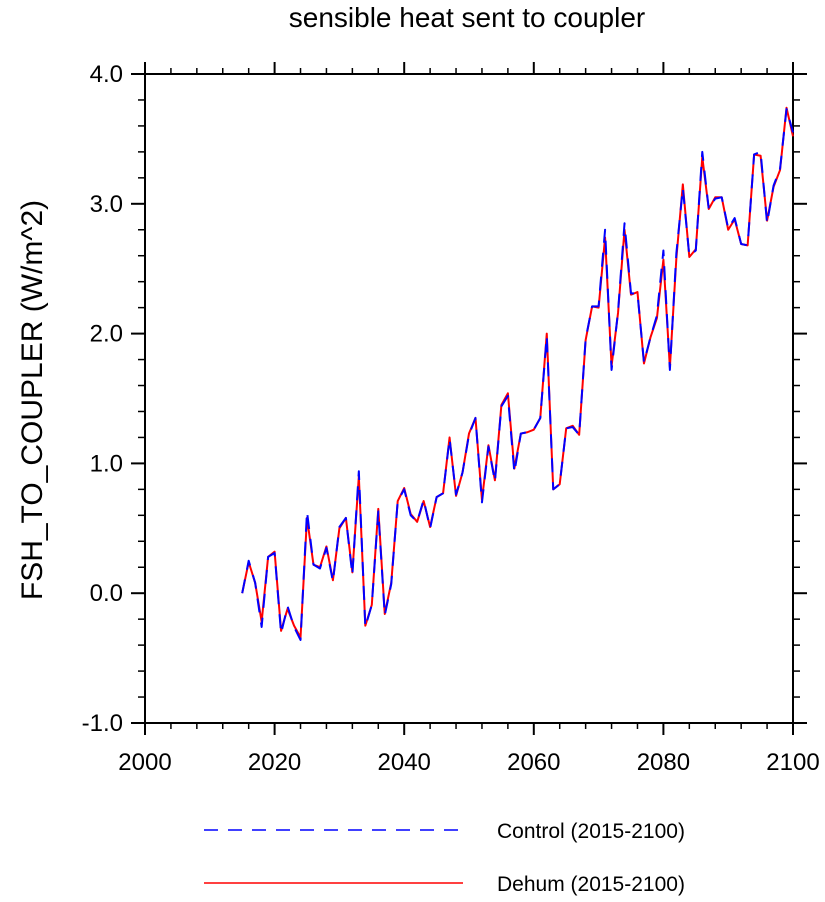 The height and width of the screenshot is (902, 825). Describe the element at coordinates (106, 463) in the screenshot. I see `y-tick-label: 1.0` at that location.